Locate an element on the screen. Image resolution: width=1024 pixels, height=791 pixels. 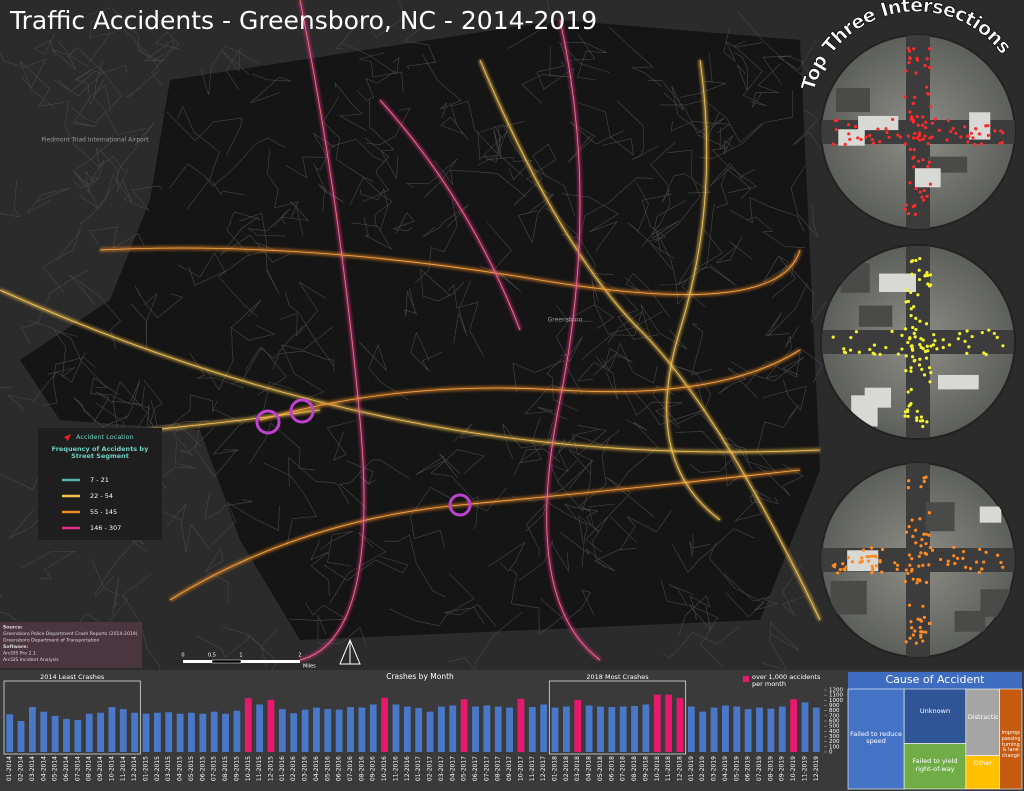
x-tick-label: 01-2014 is located at coordinates (9, 768).